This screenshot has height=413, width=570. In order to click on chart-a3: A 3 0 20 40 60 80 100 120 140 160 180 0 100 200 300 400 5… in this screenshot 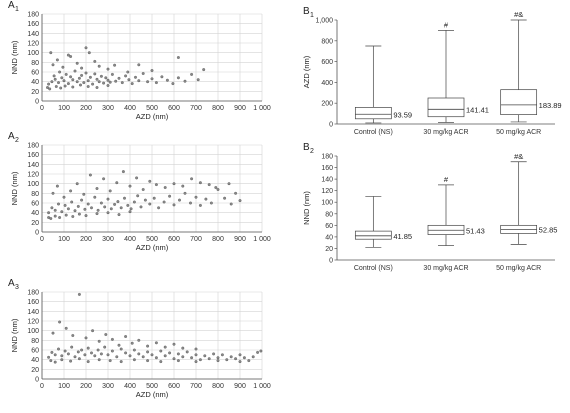, I will do `click(139, 338)`.